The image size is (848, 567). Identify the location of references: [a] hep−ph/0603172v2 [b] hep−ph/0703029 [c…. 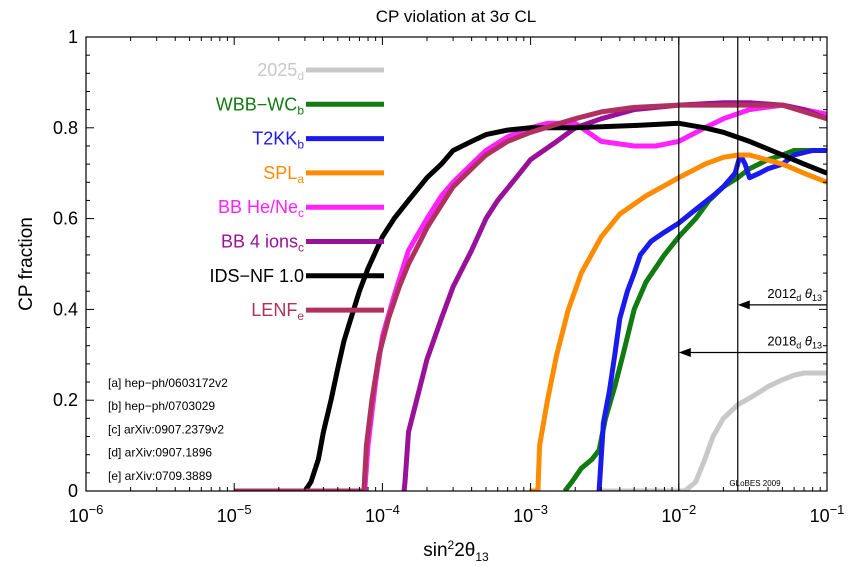
(168, 429).